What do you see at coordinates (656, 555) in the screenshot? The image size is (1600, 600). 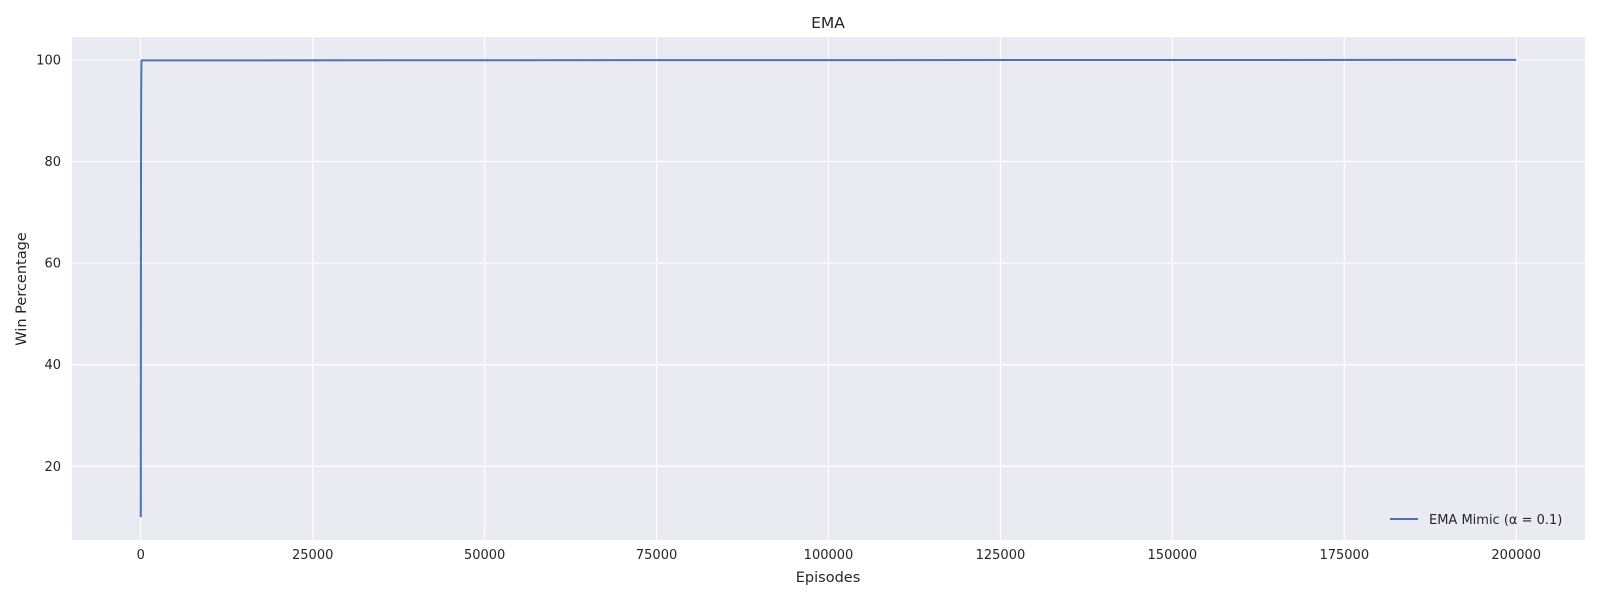 I see `x-tick-label: 75000` at bounding box center [656, 555].